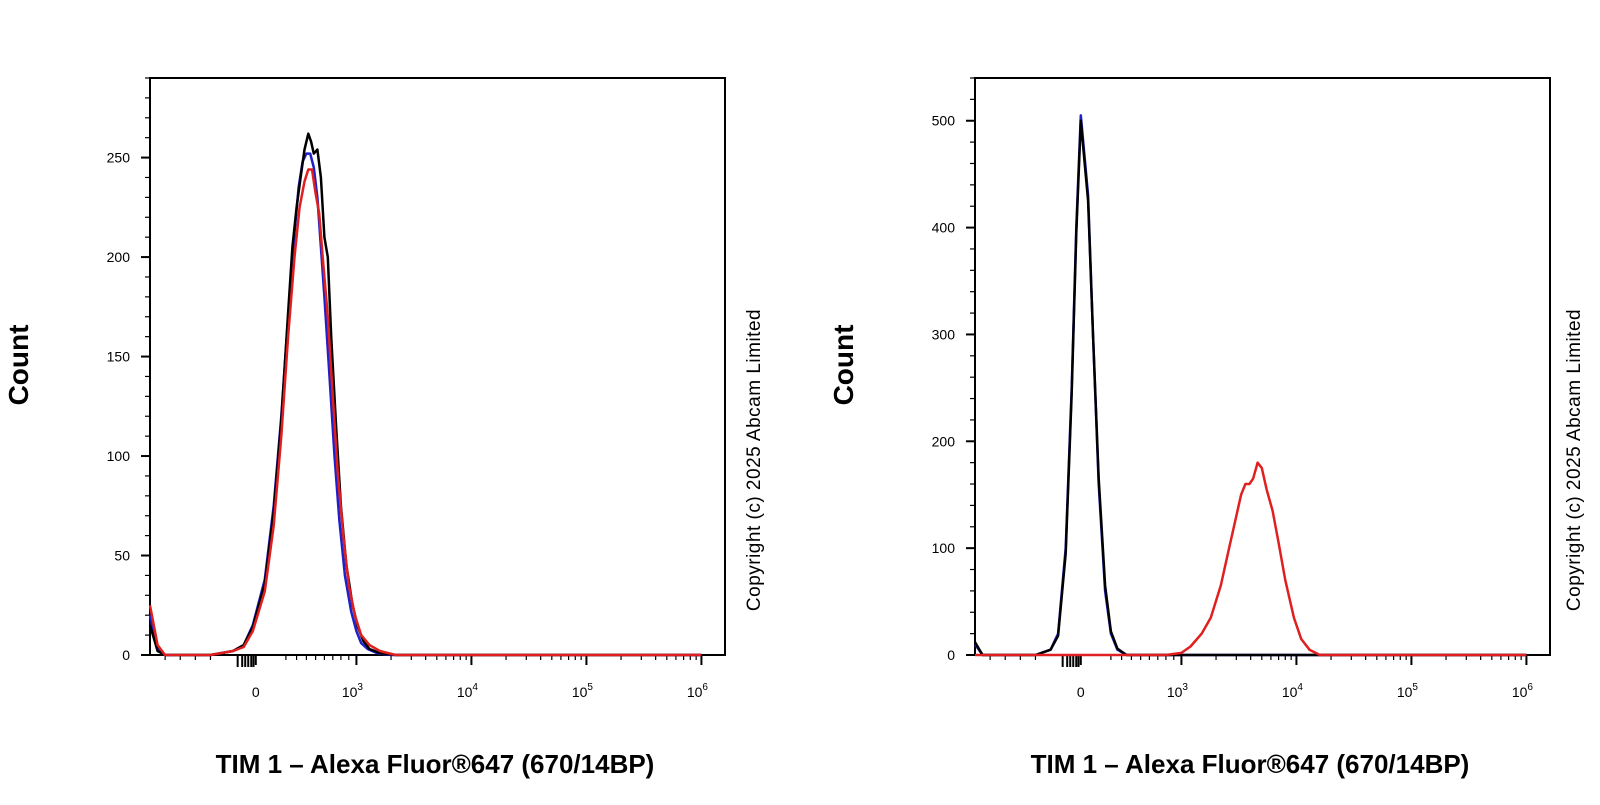 The width and height of the screenshot is (1600, 805). Describe the element at coordinates (944, 334) in the screenshot. I see `y-tick-label: 300` at that location.